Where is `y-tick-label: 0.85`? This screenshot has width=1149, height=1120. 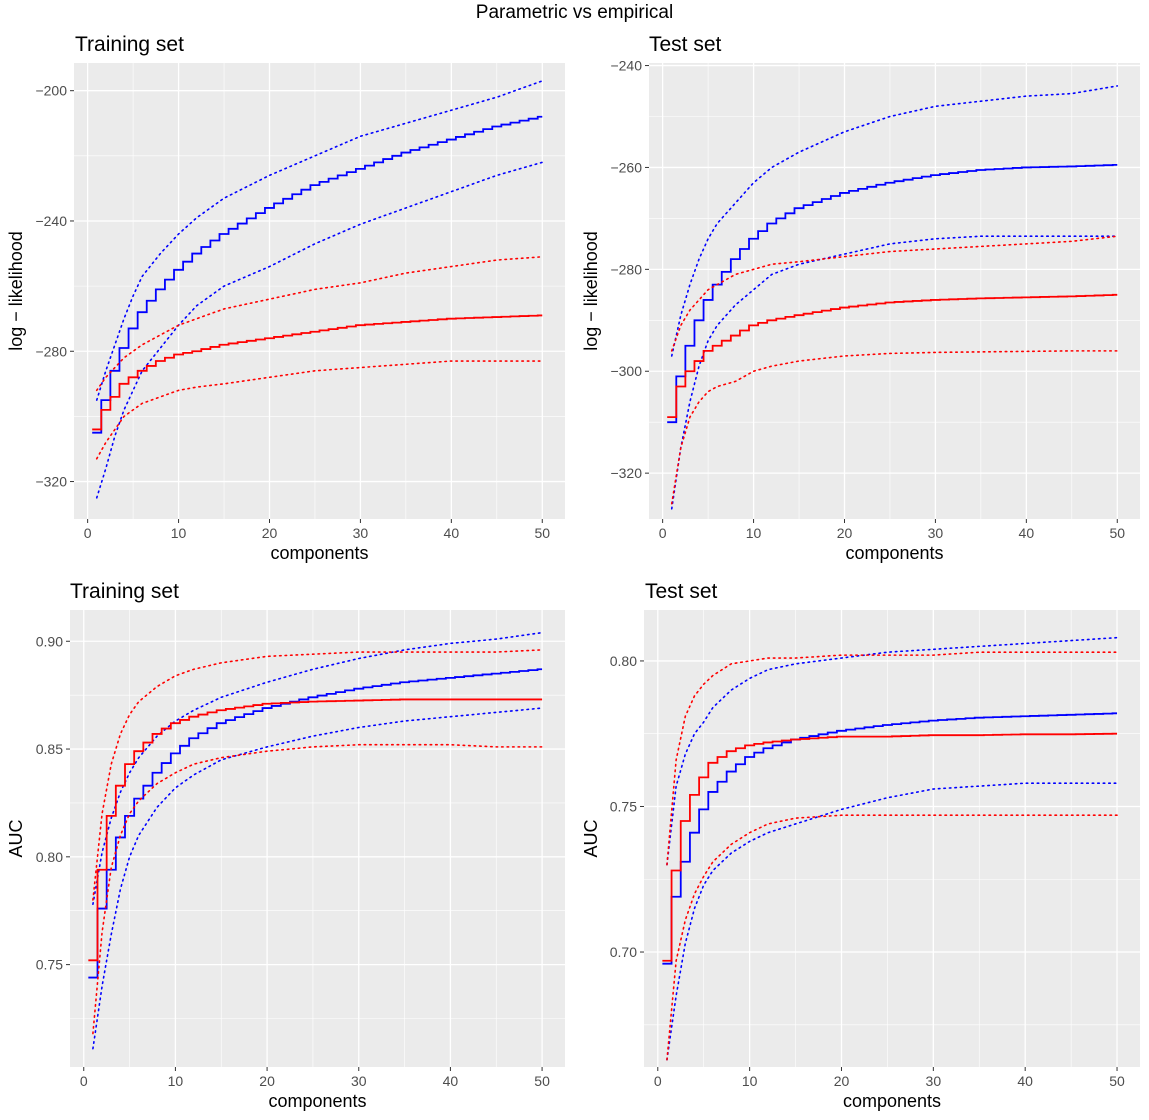
y-tick-label: 0.85 is located at coordinates (49, 749).